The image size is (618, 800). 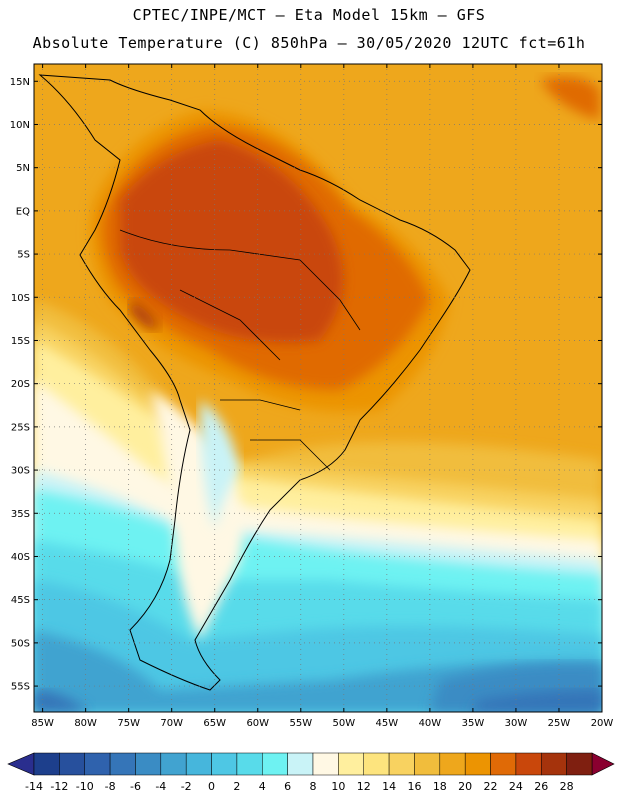 I want to click on lat-label: 30S, so click(x=20, y=471).